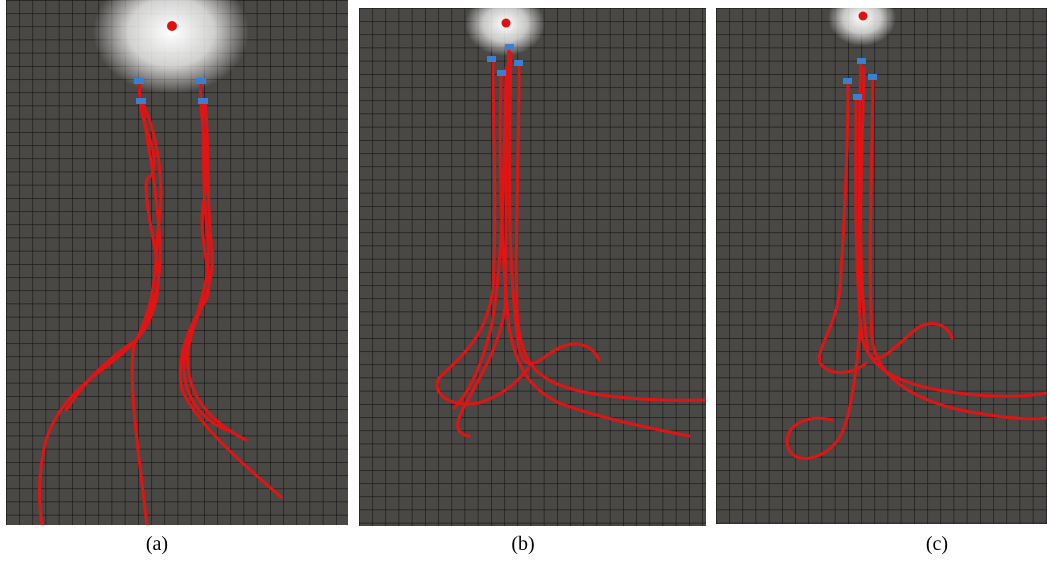 This screenshot has width=1047, height=563. Describe the element at coordinates (937, 544) in the screenshot. I see `caption-c: (c)` at that location.